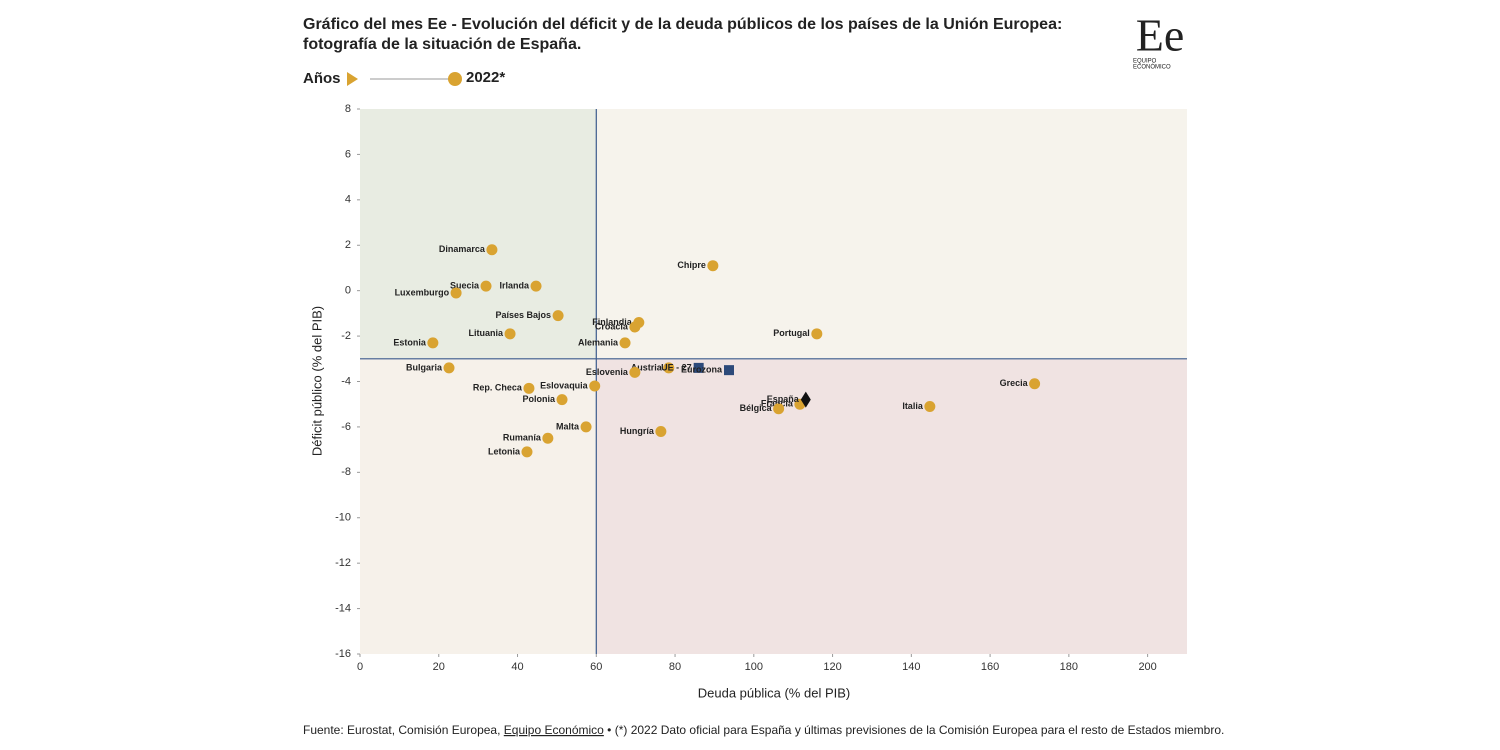  Describe the element at coordinates (348, 109) in the screenshot. I see `y-tick-label: 8` at that location.